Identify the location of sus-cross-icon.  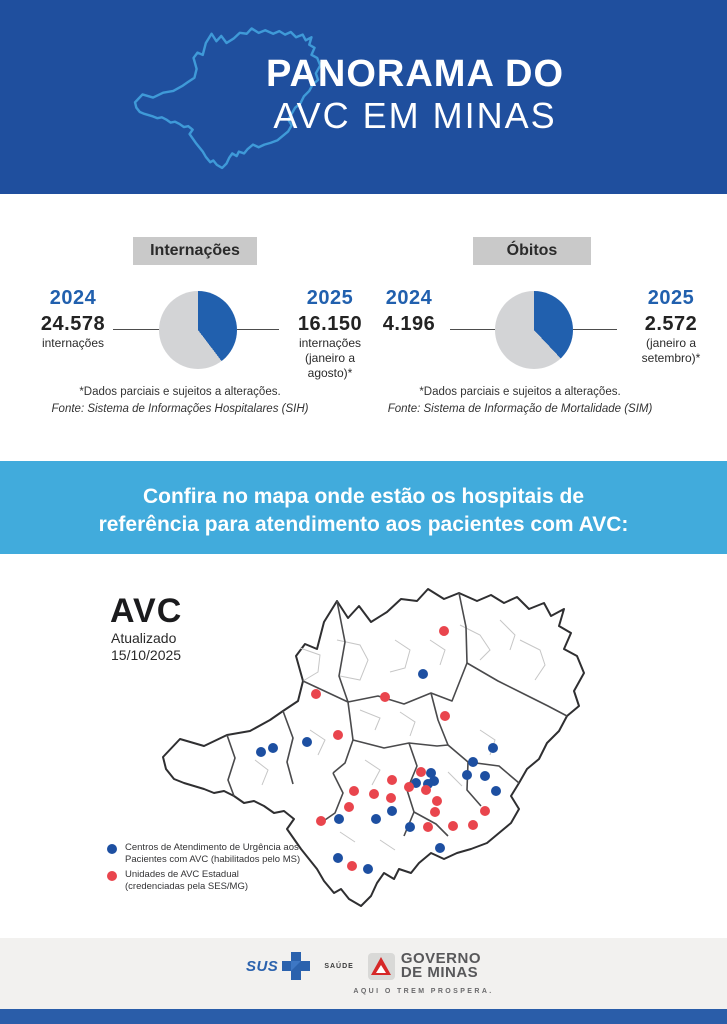
(296, 966).